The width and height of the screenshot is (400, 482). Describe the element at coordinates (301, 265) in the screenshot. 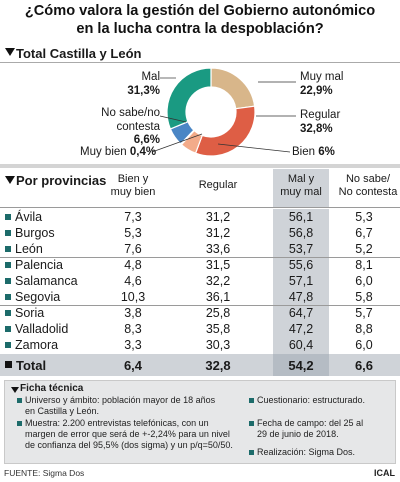

I see `cell-mal: 55,6` at that location.